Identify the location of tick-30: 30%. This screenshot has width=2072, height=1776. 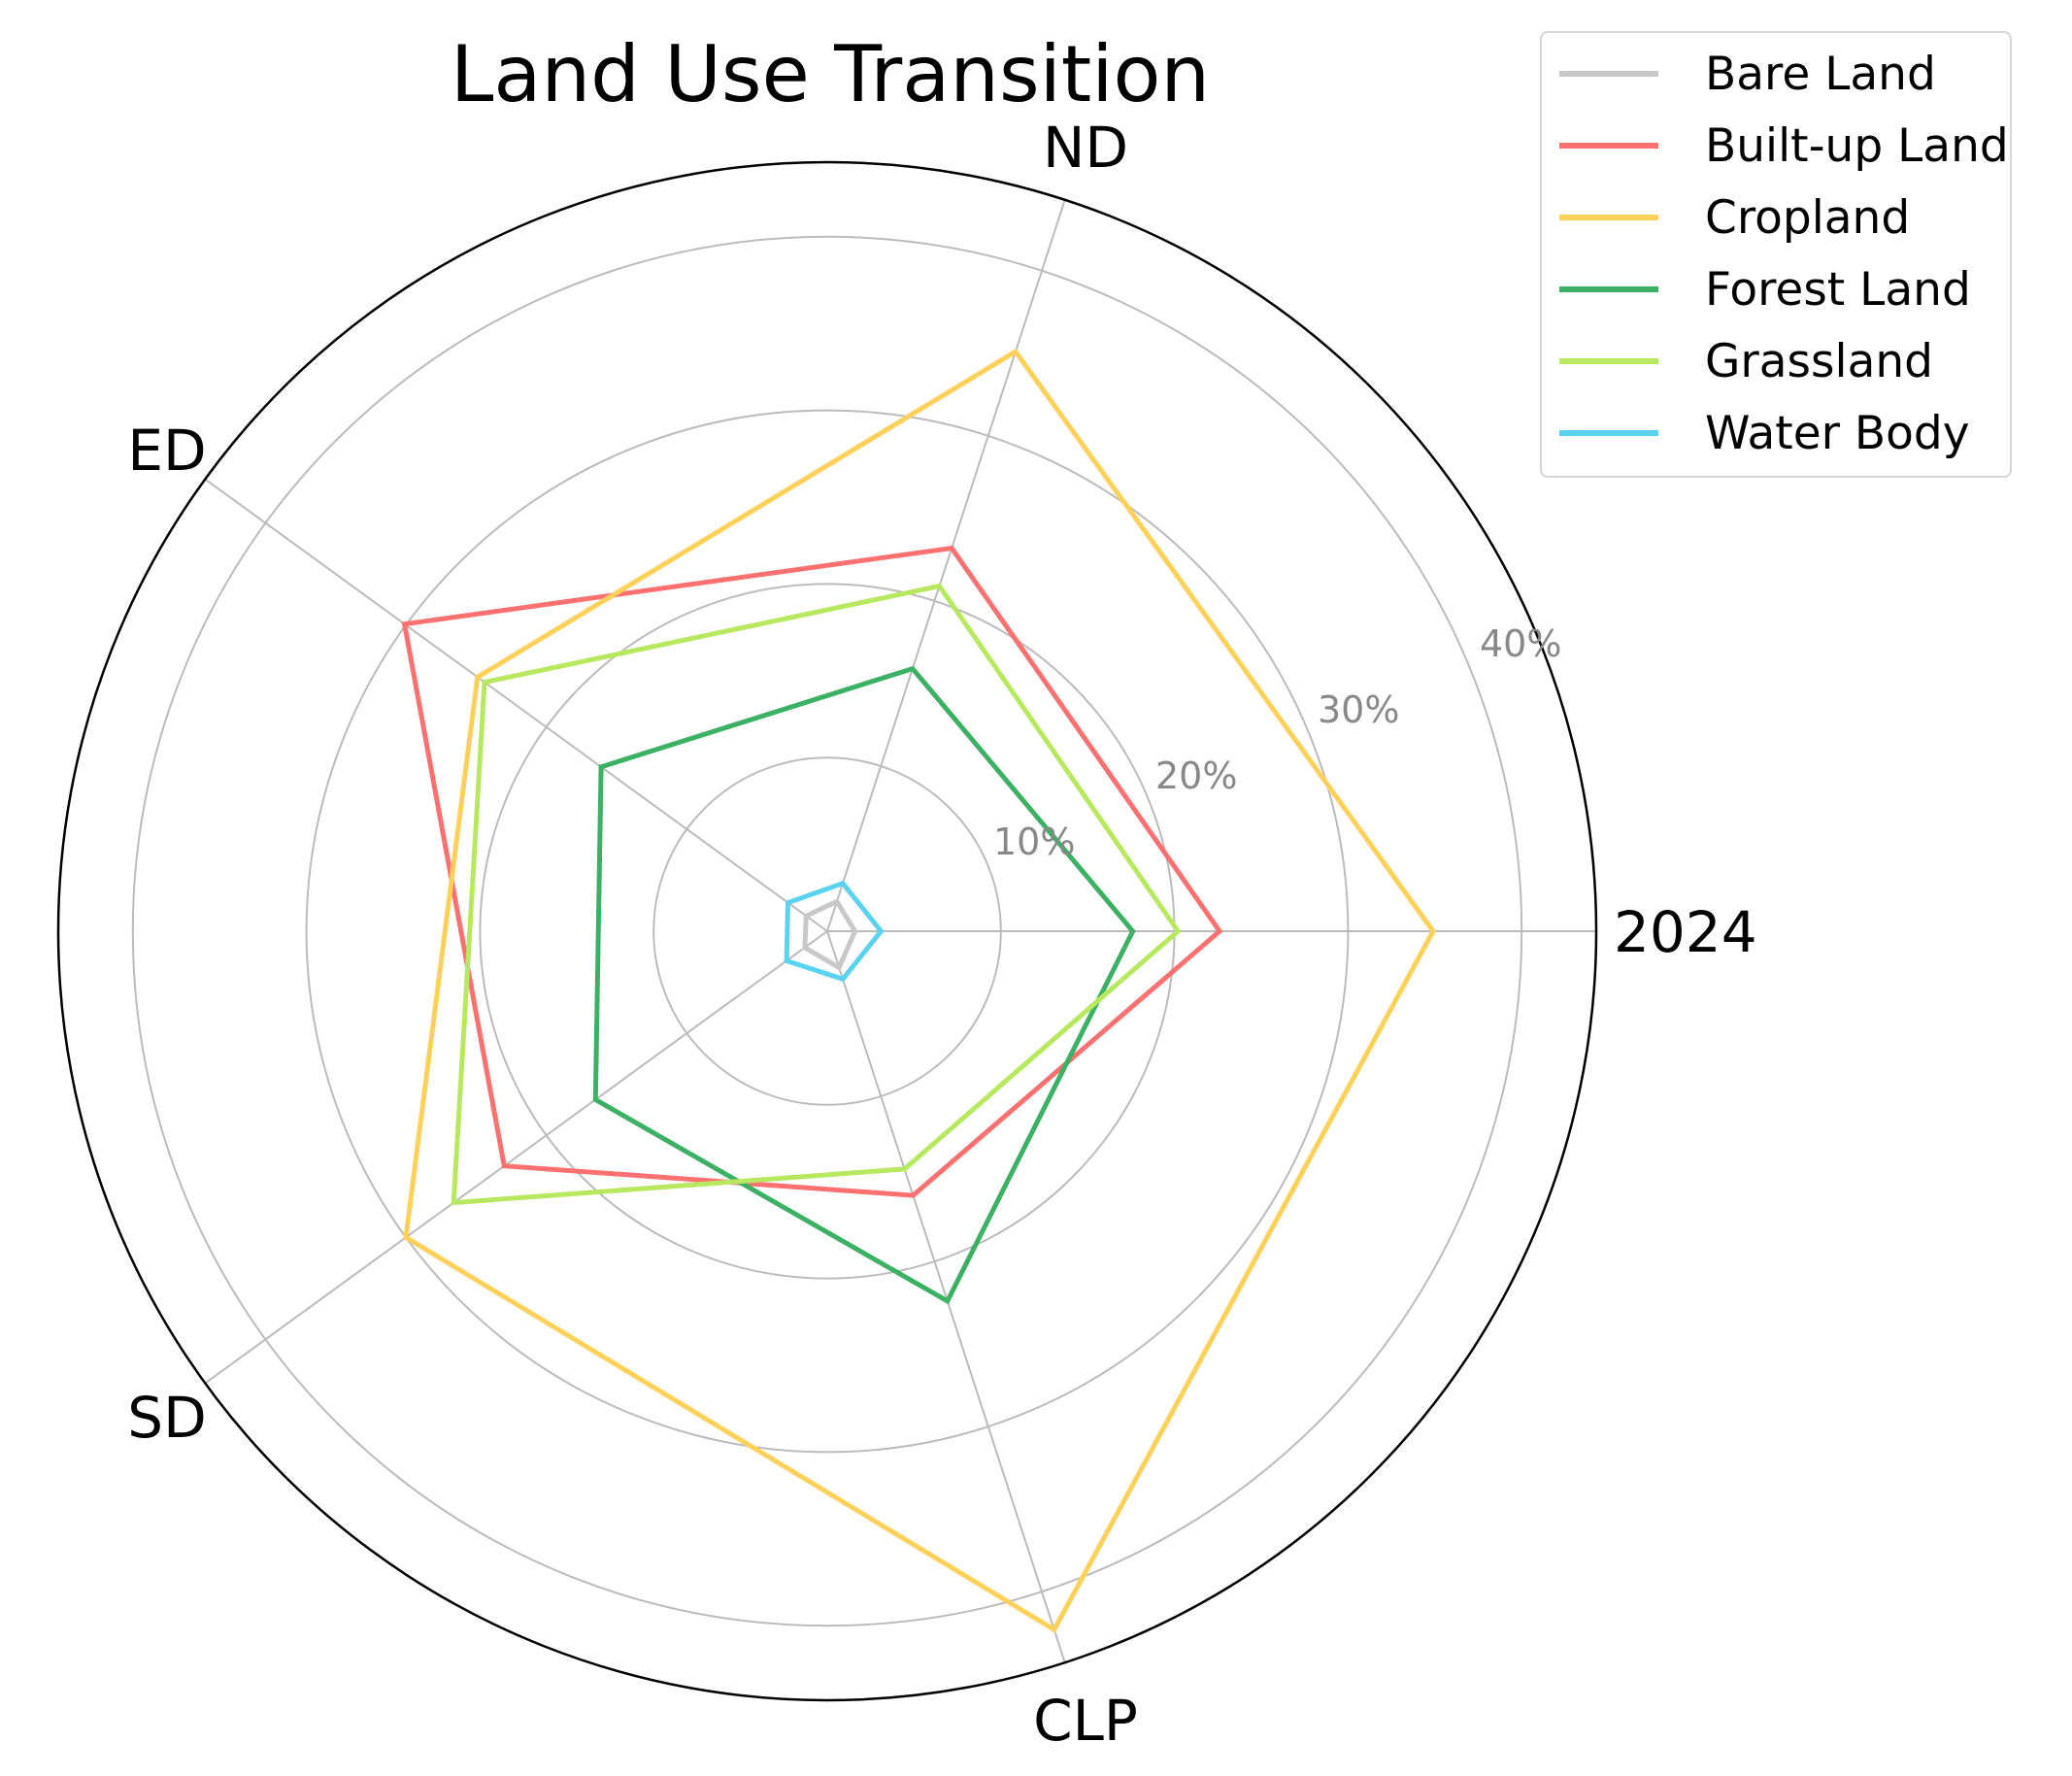
(1358, 710).